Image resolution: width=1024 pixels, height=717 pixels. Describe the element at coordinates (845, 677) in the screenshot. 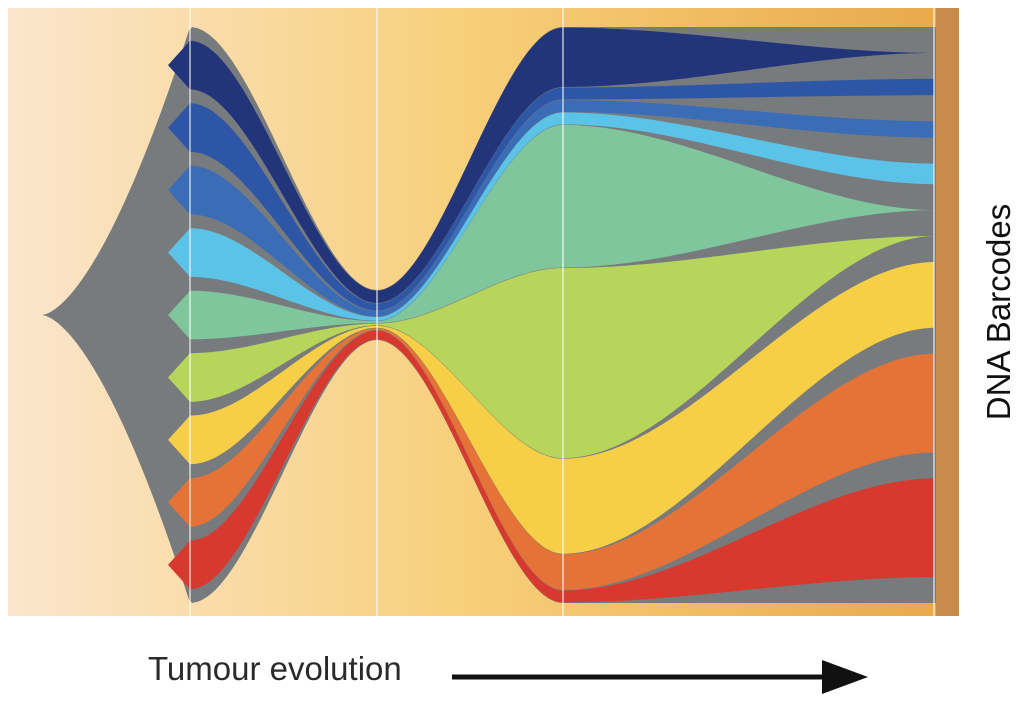

I see `arrow-head` at that location.